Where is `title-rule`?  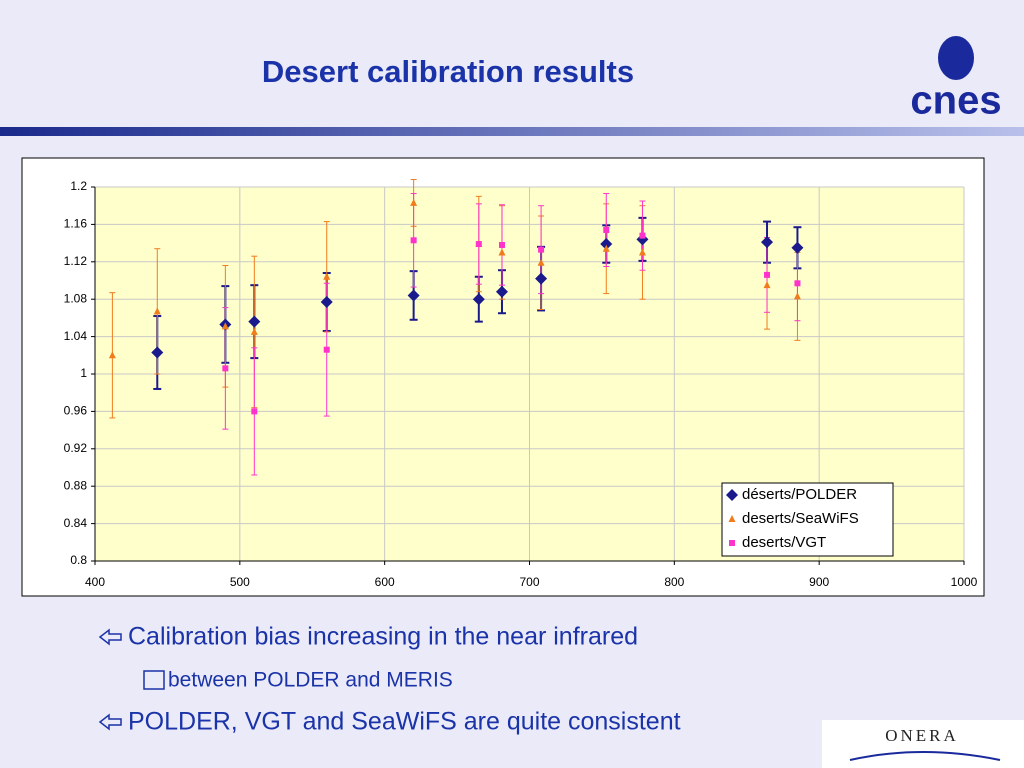 title-rule is located at coordinates (512, 131).